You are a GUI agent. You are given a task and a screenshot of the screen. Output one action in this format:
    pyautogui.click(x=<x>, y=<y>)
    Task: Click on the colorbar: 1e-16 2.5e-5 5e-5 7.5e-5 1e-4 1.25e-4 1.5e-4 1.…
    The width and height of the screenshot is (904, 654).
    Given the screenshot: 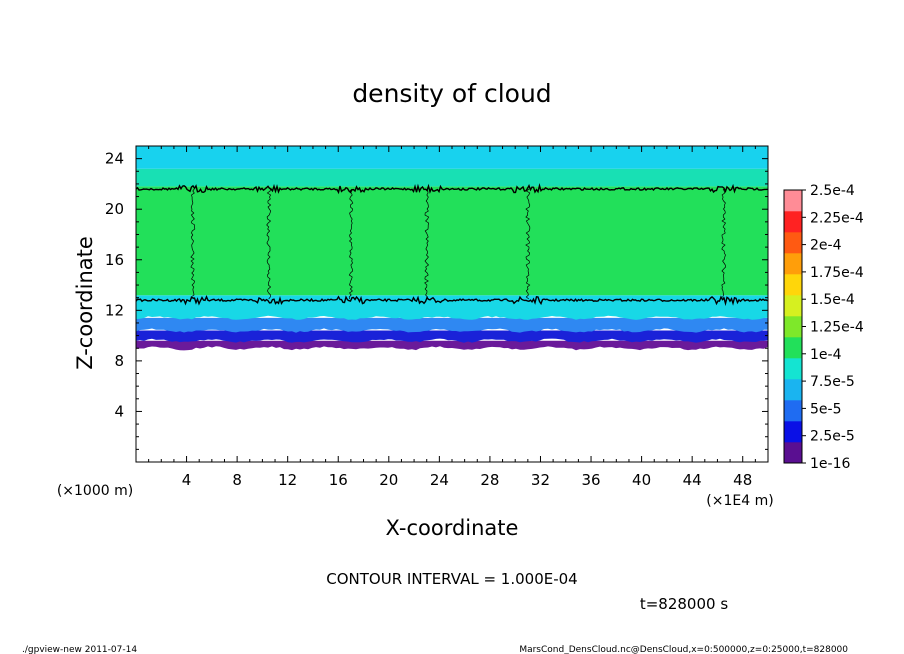 What is the action you would take?
    pyautogui.click(x=823, y=327)
    